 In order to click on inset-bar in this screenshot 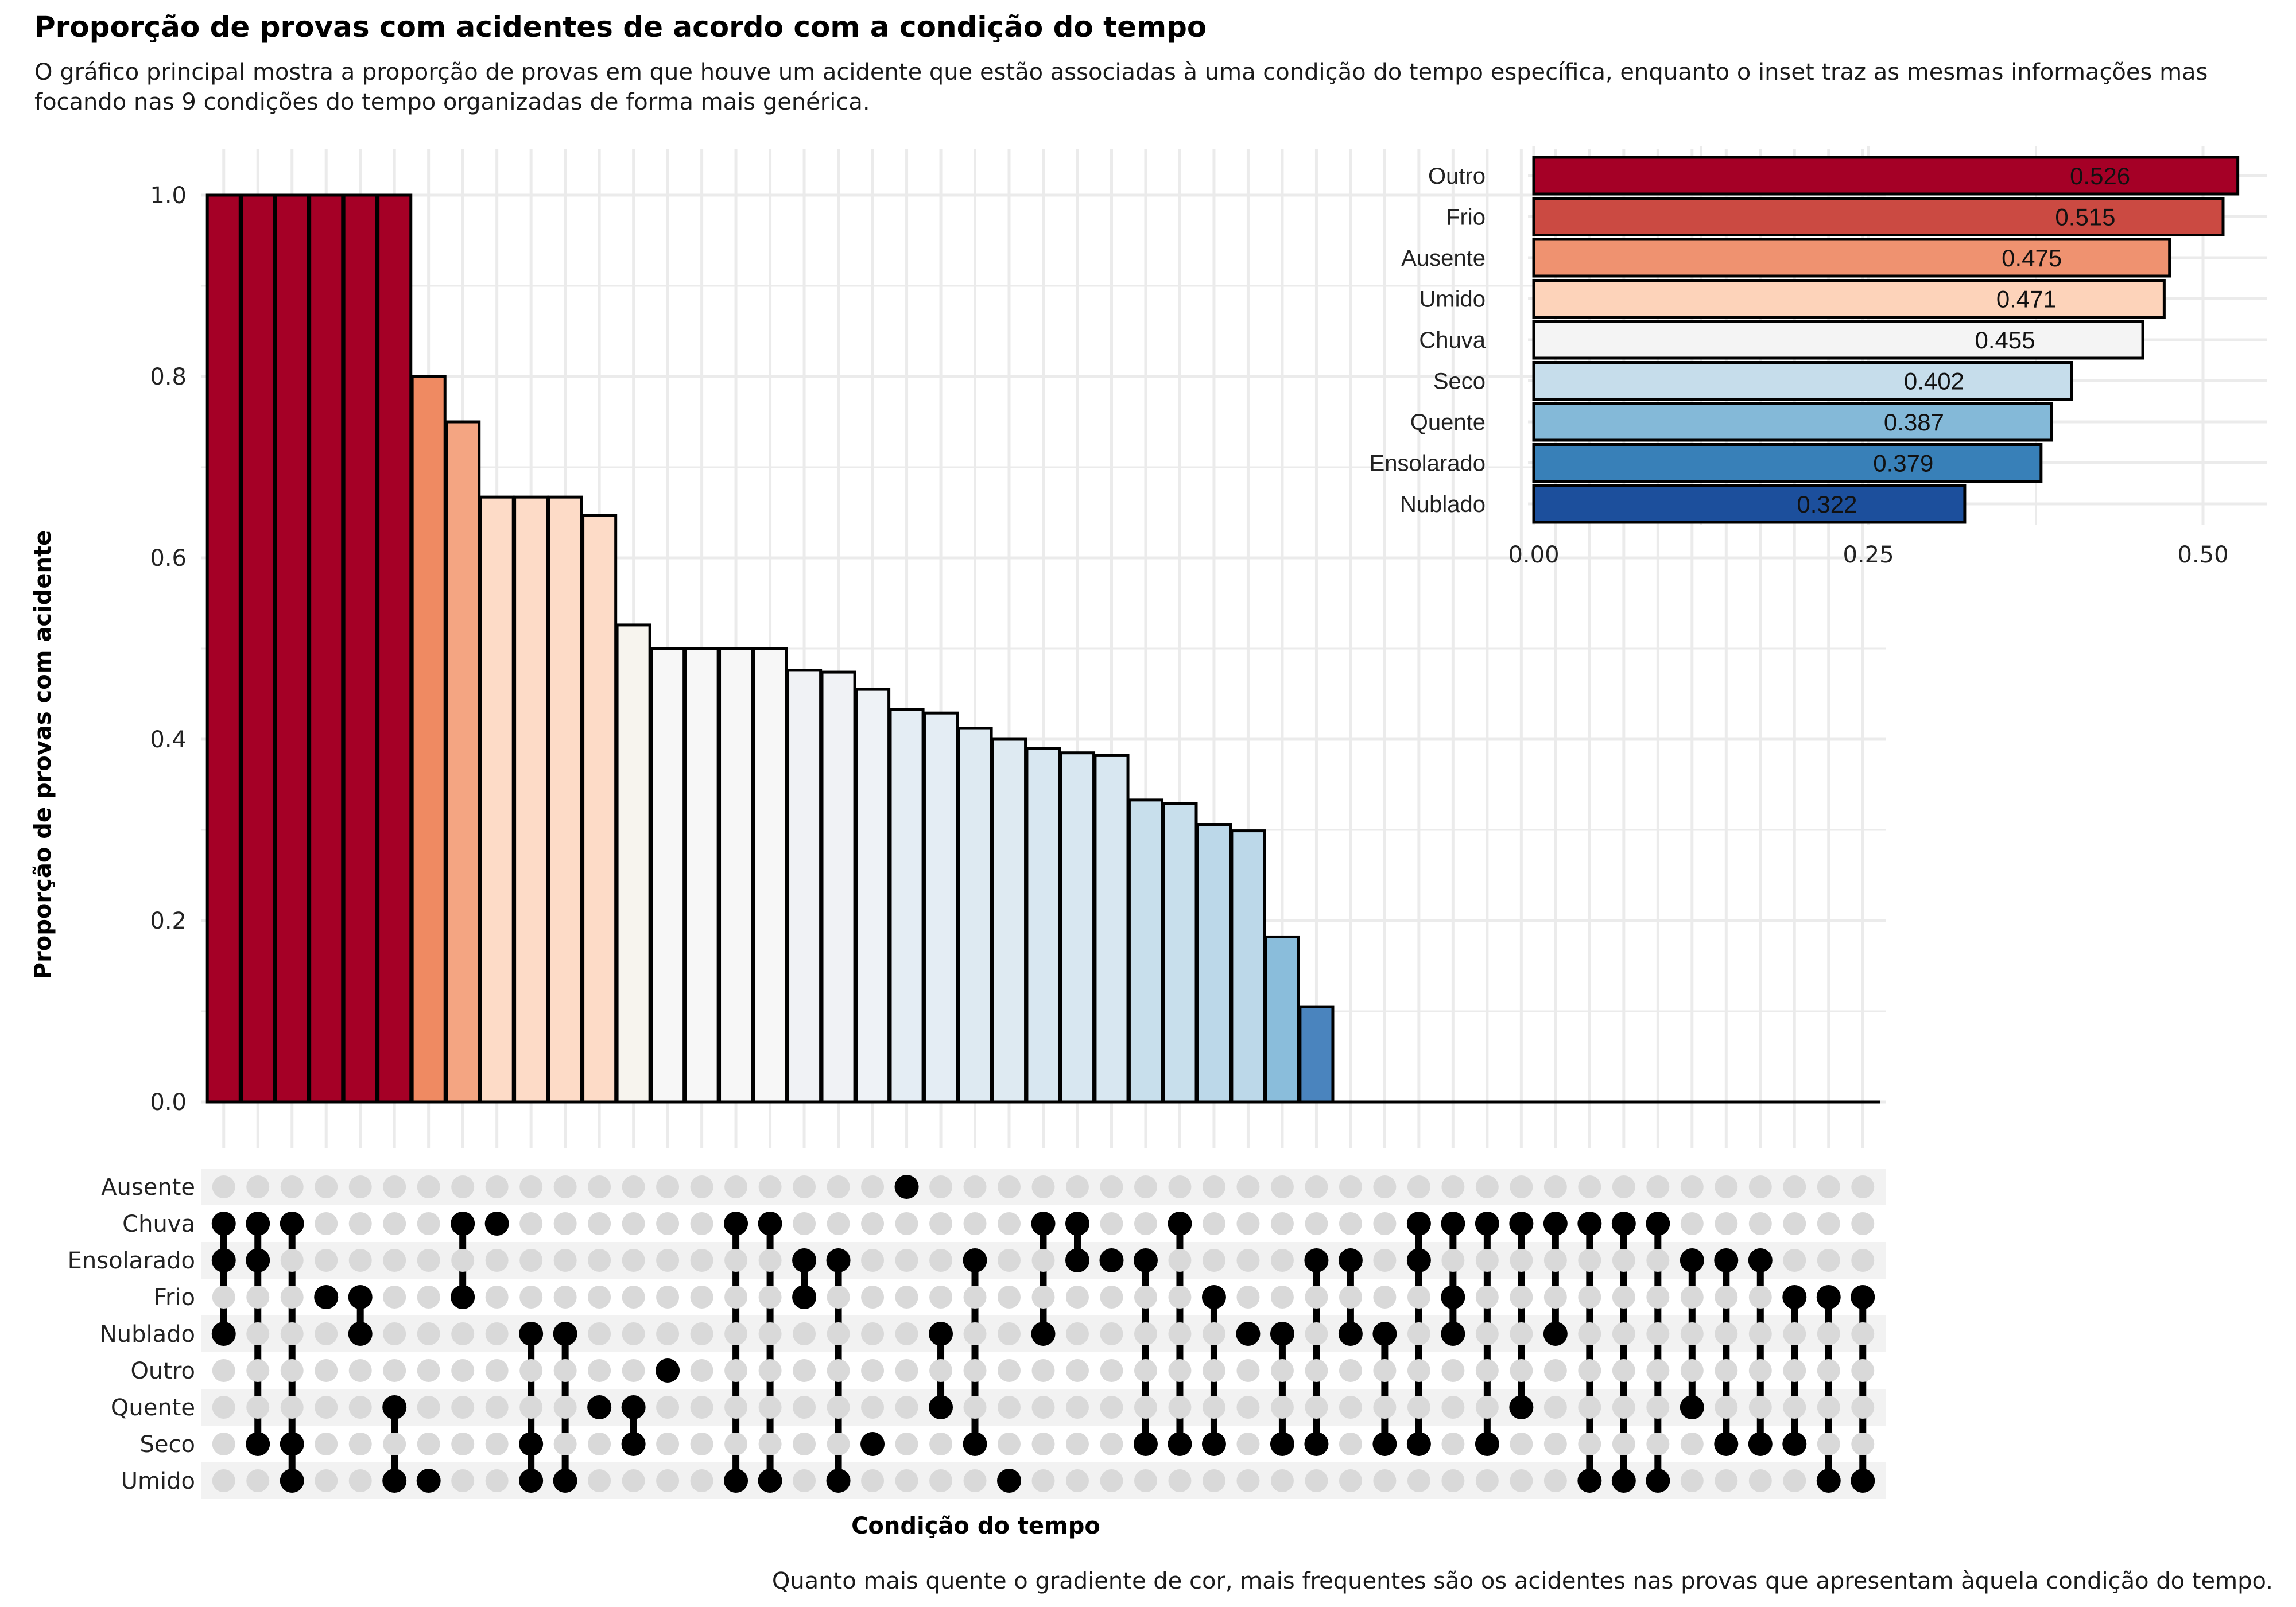, I will do `click(1787, 463)`.